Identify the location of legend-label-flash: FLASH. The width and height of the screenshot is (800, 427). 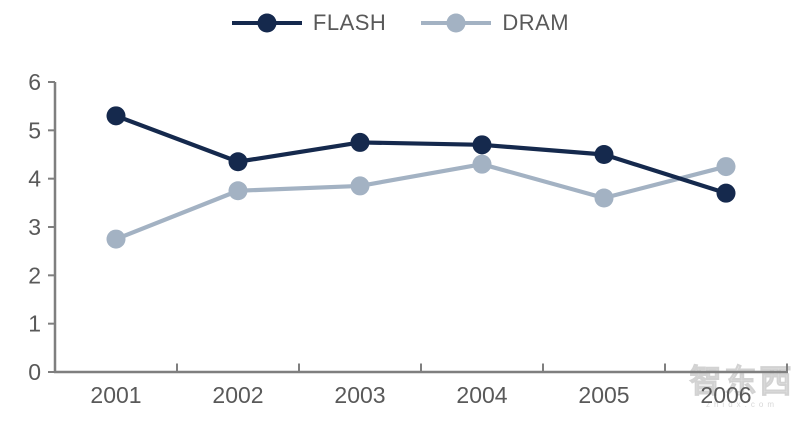
(349, 22).